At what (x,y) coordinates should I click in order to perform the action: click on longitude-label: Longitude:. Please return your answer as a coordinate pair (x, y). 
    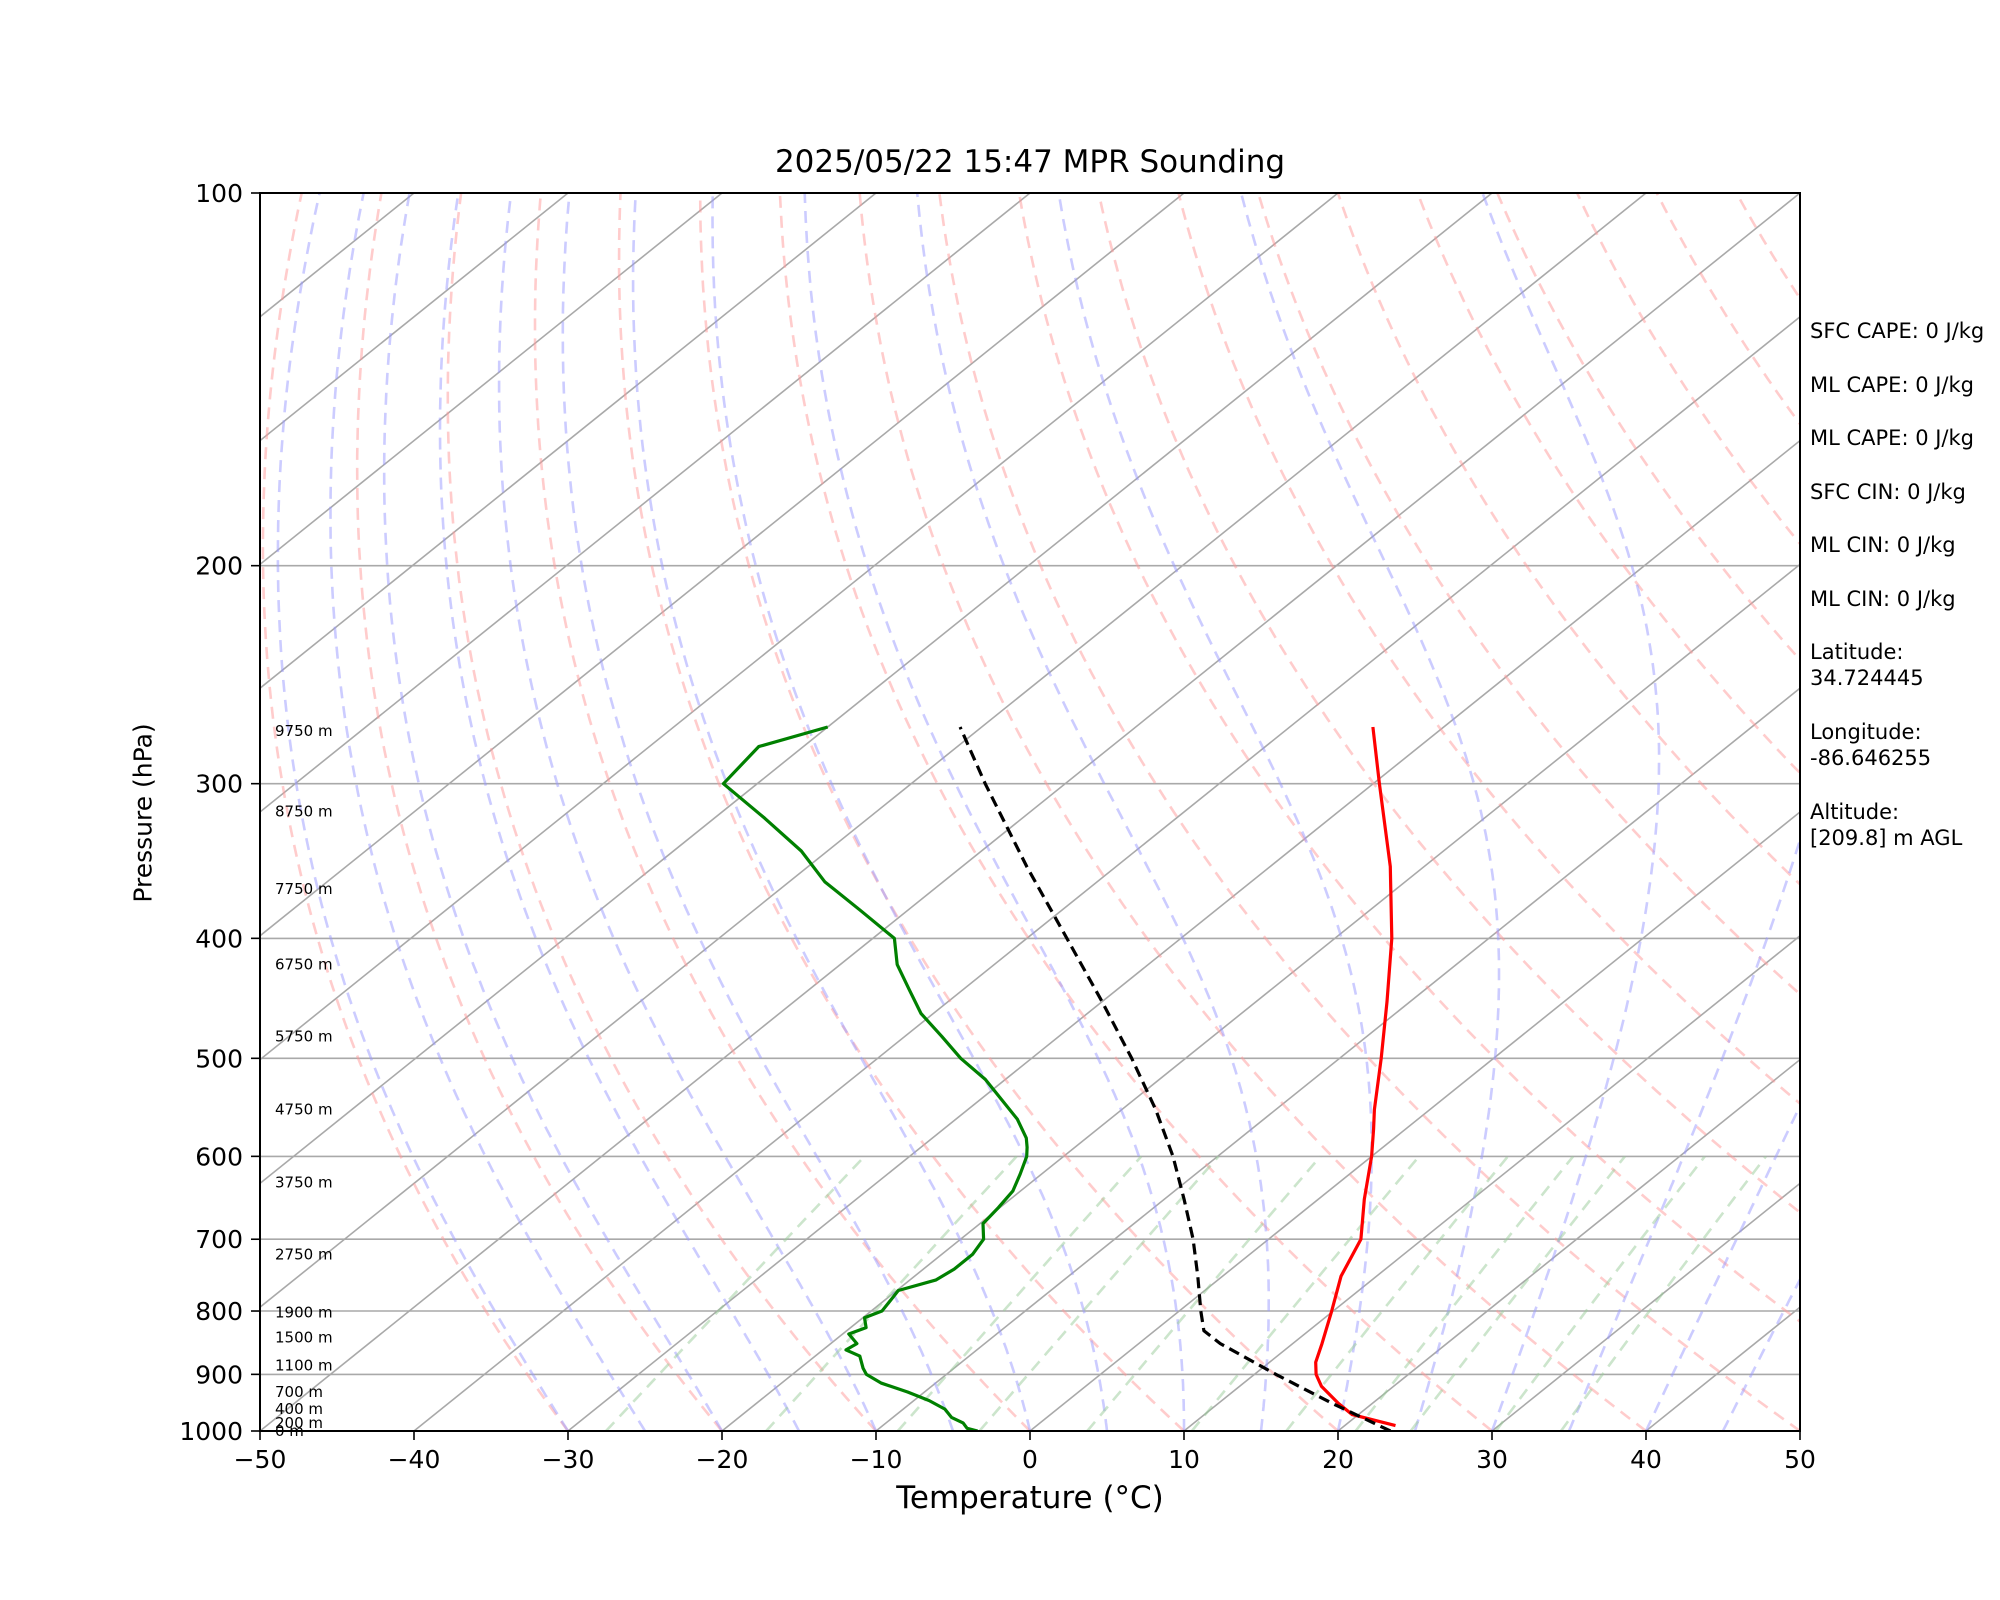
    Looking at the image, I should click on (1866, 732).